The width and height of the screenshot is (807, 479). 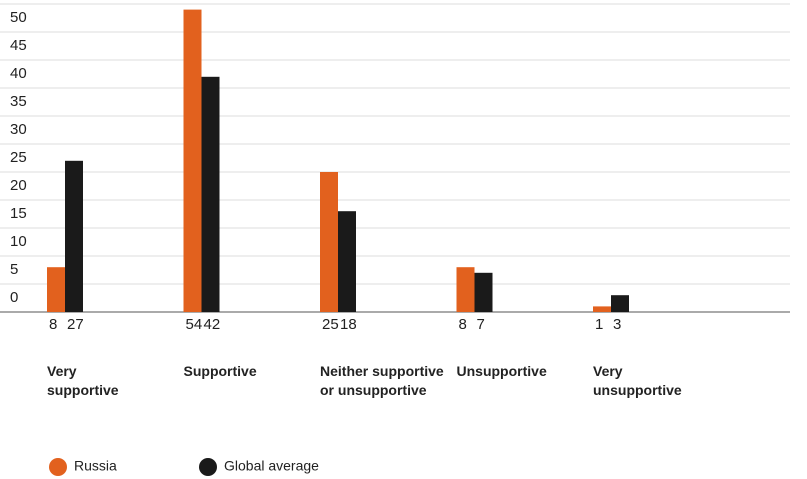 I want to click on x-tick-label: Very supportive, so click(x=83, y=380).